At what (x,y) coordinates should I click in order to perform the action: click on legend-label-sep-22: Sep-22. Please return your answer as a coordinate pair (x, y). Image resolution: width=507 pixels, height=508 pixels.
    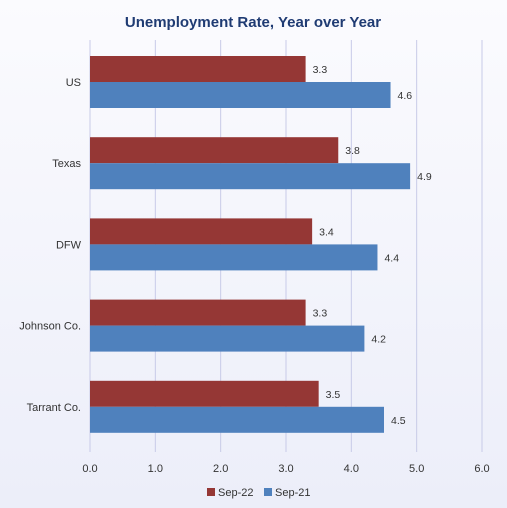
    Looking at the image, I should click on (235, 493).